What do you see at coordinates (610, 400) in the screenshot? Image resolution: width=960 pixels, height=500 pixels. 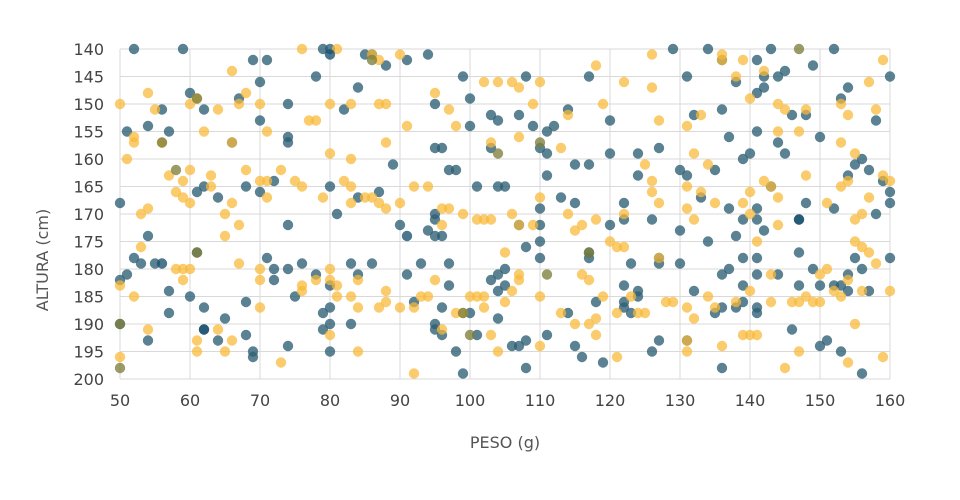 I see `x-tick-label: 120` at bounding box center [610, 400].